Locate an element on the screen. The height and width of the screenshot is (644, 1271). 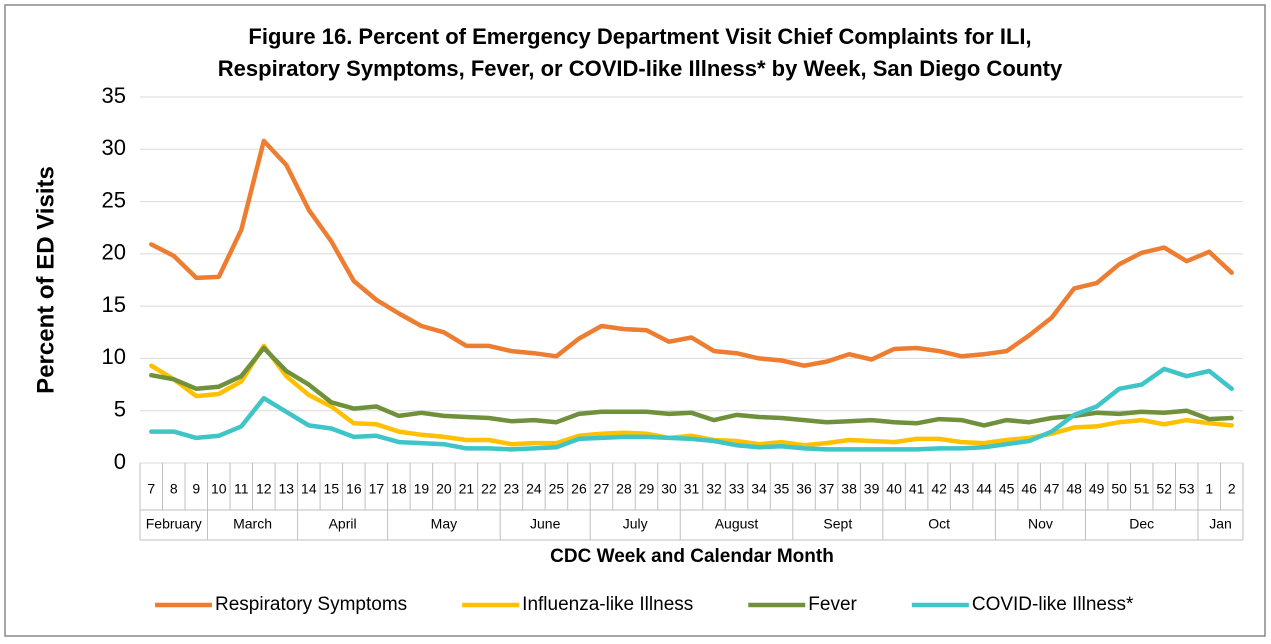
x-tick-label: 29 is located at coordinates (647, 489).